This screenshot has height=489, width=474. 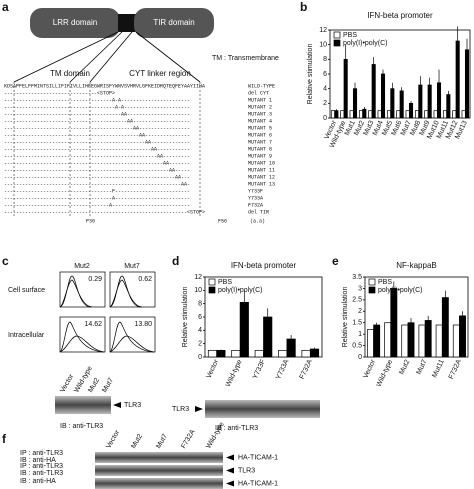 What do you see at coordinates (160, 73) in the screenshot?
I see `cyt-label: CYT linker region` at bounding box center [160, 73].